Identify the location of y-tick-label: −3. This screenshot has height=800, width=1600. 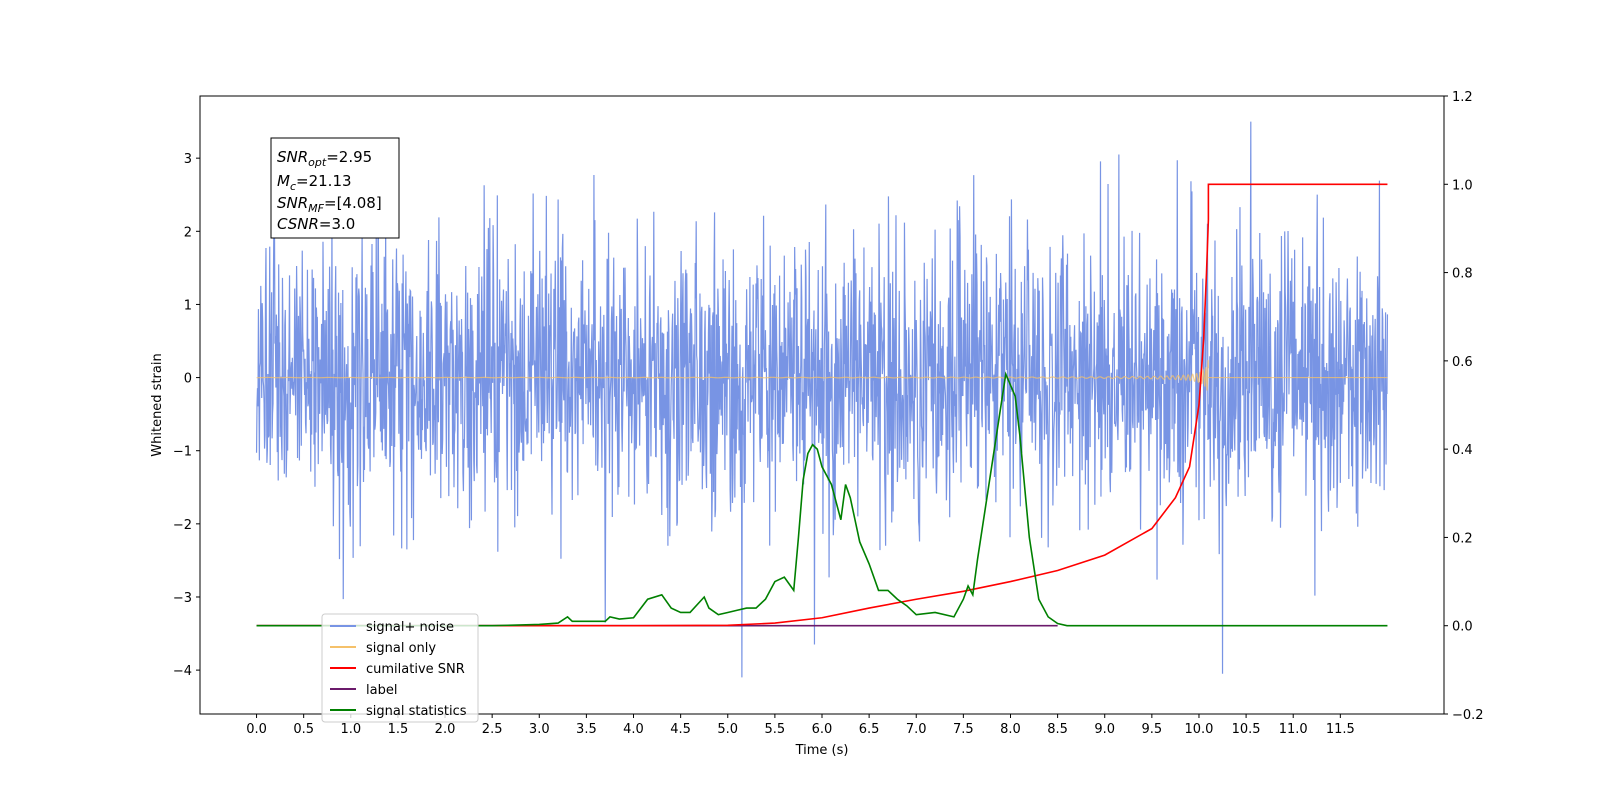
(182, 598).